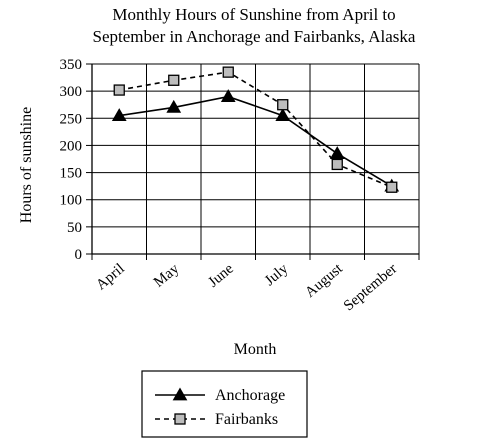 The image size is (496, 448). What do you see at coordinates (71, 119) in the screenshot?
I see `y-tick-label: 250` at bounding box center [71, 119].